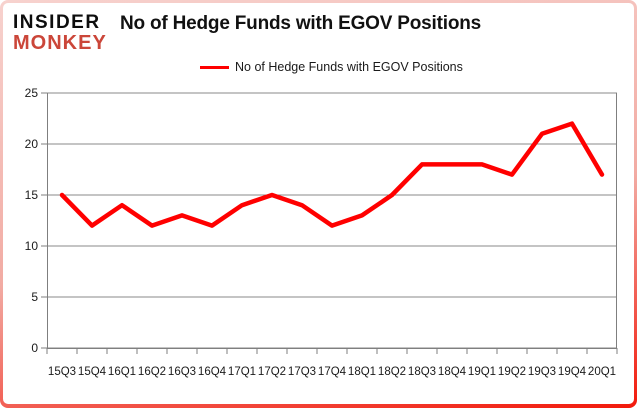 The image size is (637, 408). Describe the element at coordinates (32, 195) in the screenshot. I see `y-tick-label: 15` at that location.